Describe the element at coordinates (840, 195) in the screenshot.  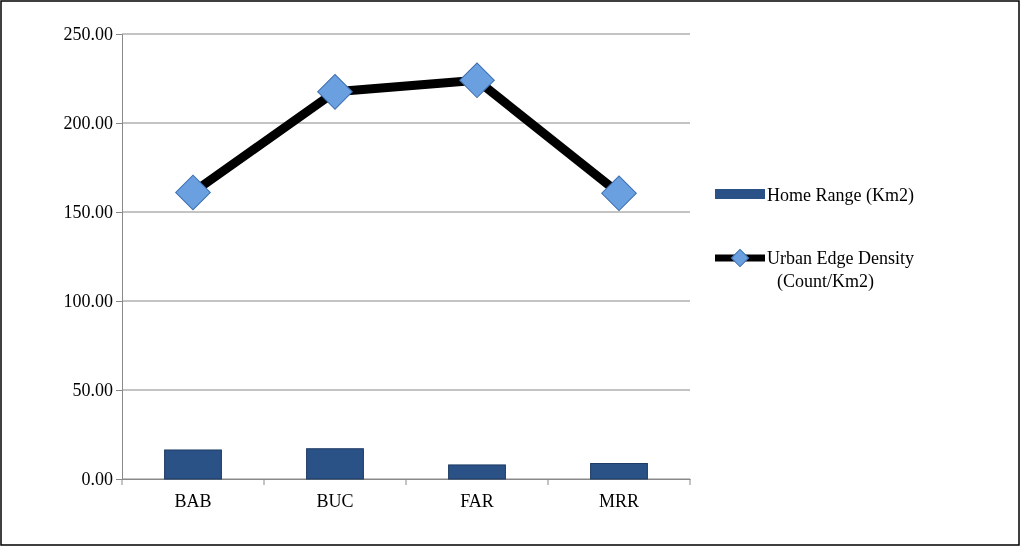
I see `legend-label: Home Range (Km2)` at that location.